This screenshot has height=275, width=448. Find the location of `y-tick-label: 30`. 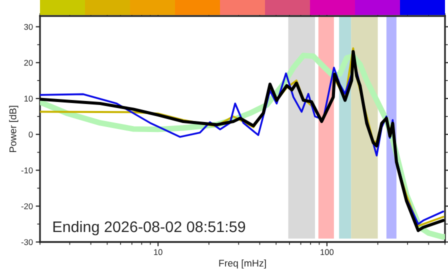

y-tick-label: 30 is located at coordinates (28, 27).